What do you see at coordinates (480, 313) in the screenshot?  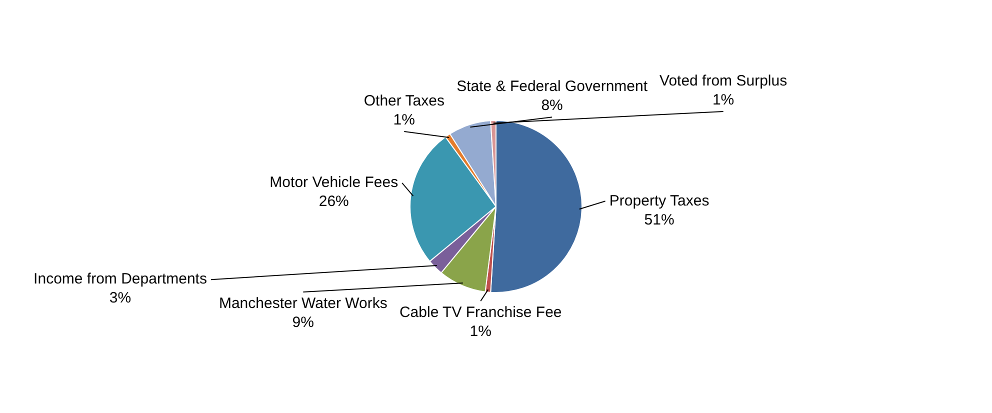 I see `slice-label: Cable TV Franchise Fee` at bounding box center [480, 313].